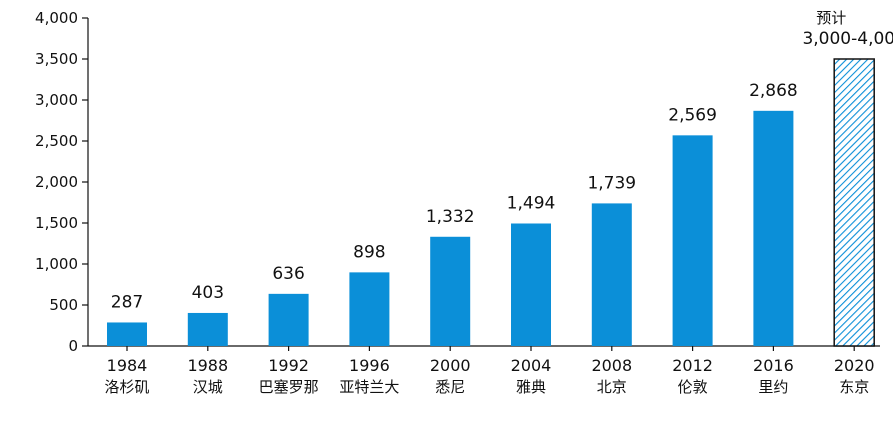 Image resolution: width=893 pixels, height=421 pixels. What do you see at coordinates (126, 387) in the screenshot?
I see `x-tick-city-label: 洛杉矶` at bounding box center [126, 387].